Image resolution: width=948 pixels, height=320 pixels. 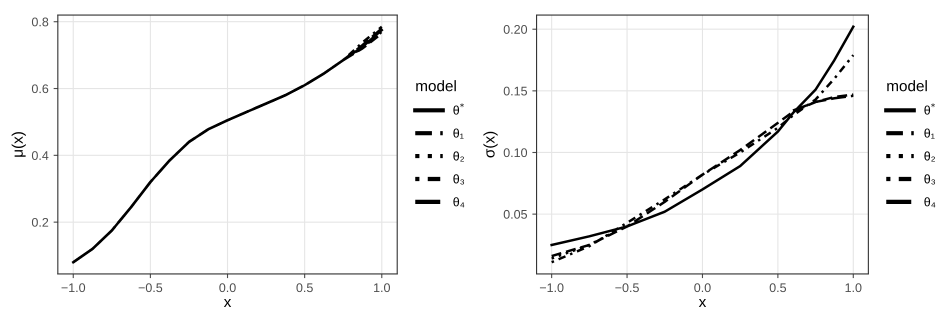 What do you see at coordinates (516, 91) in the screenshot?
I see `y-tick-label: 0.15` at bounding box center [516, 91].